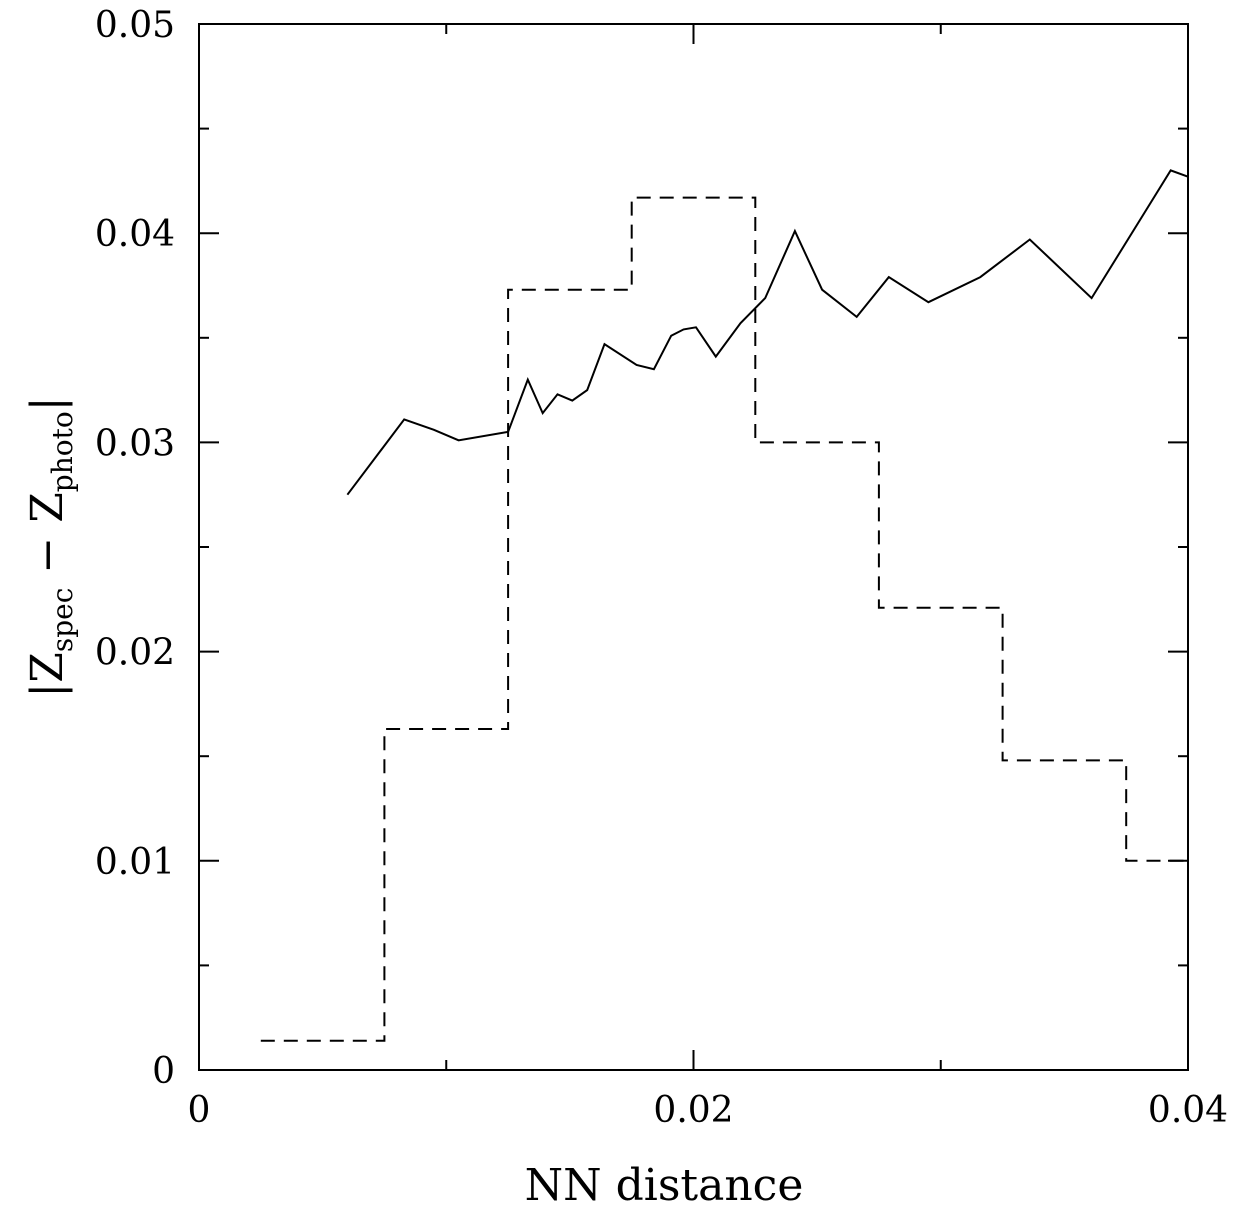  Describe the element at coordinates (664, 1184) in the screenshot. I see `x-axis-label: NN distance` at that location.